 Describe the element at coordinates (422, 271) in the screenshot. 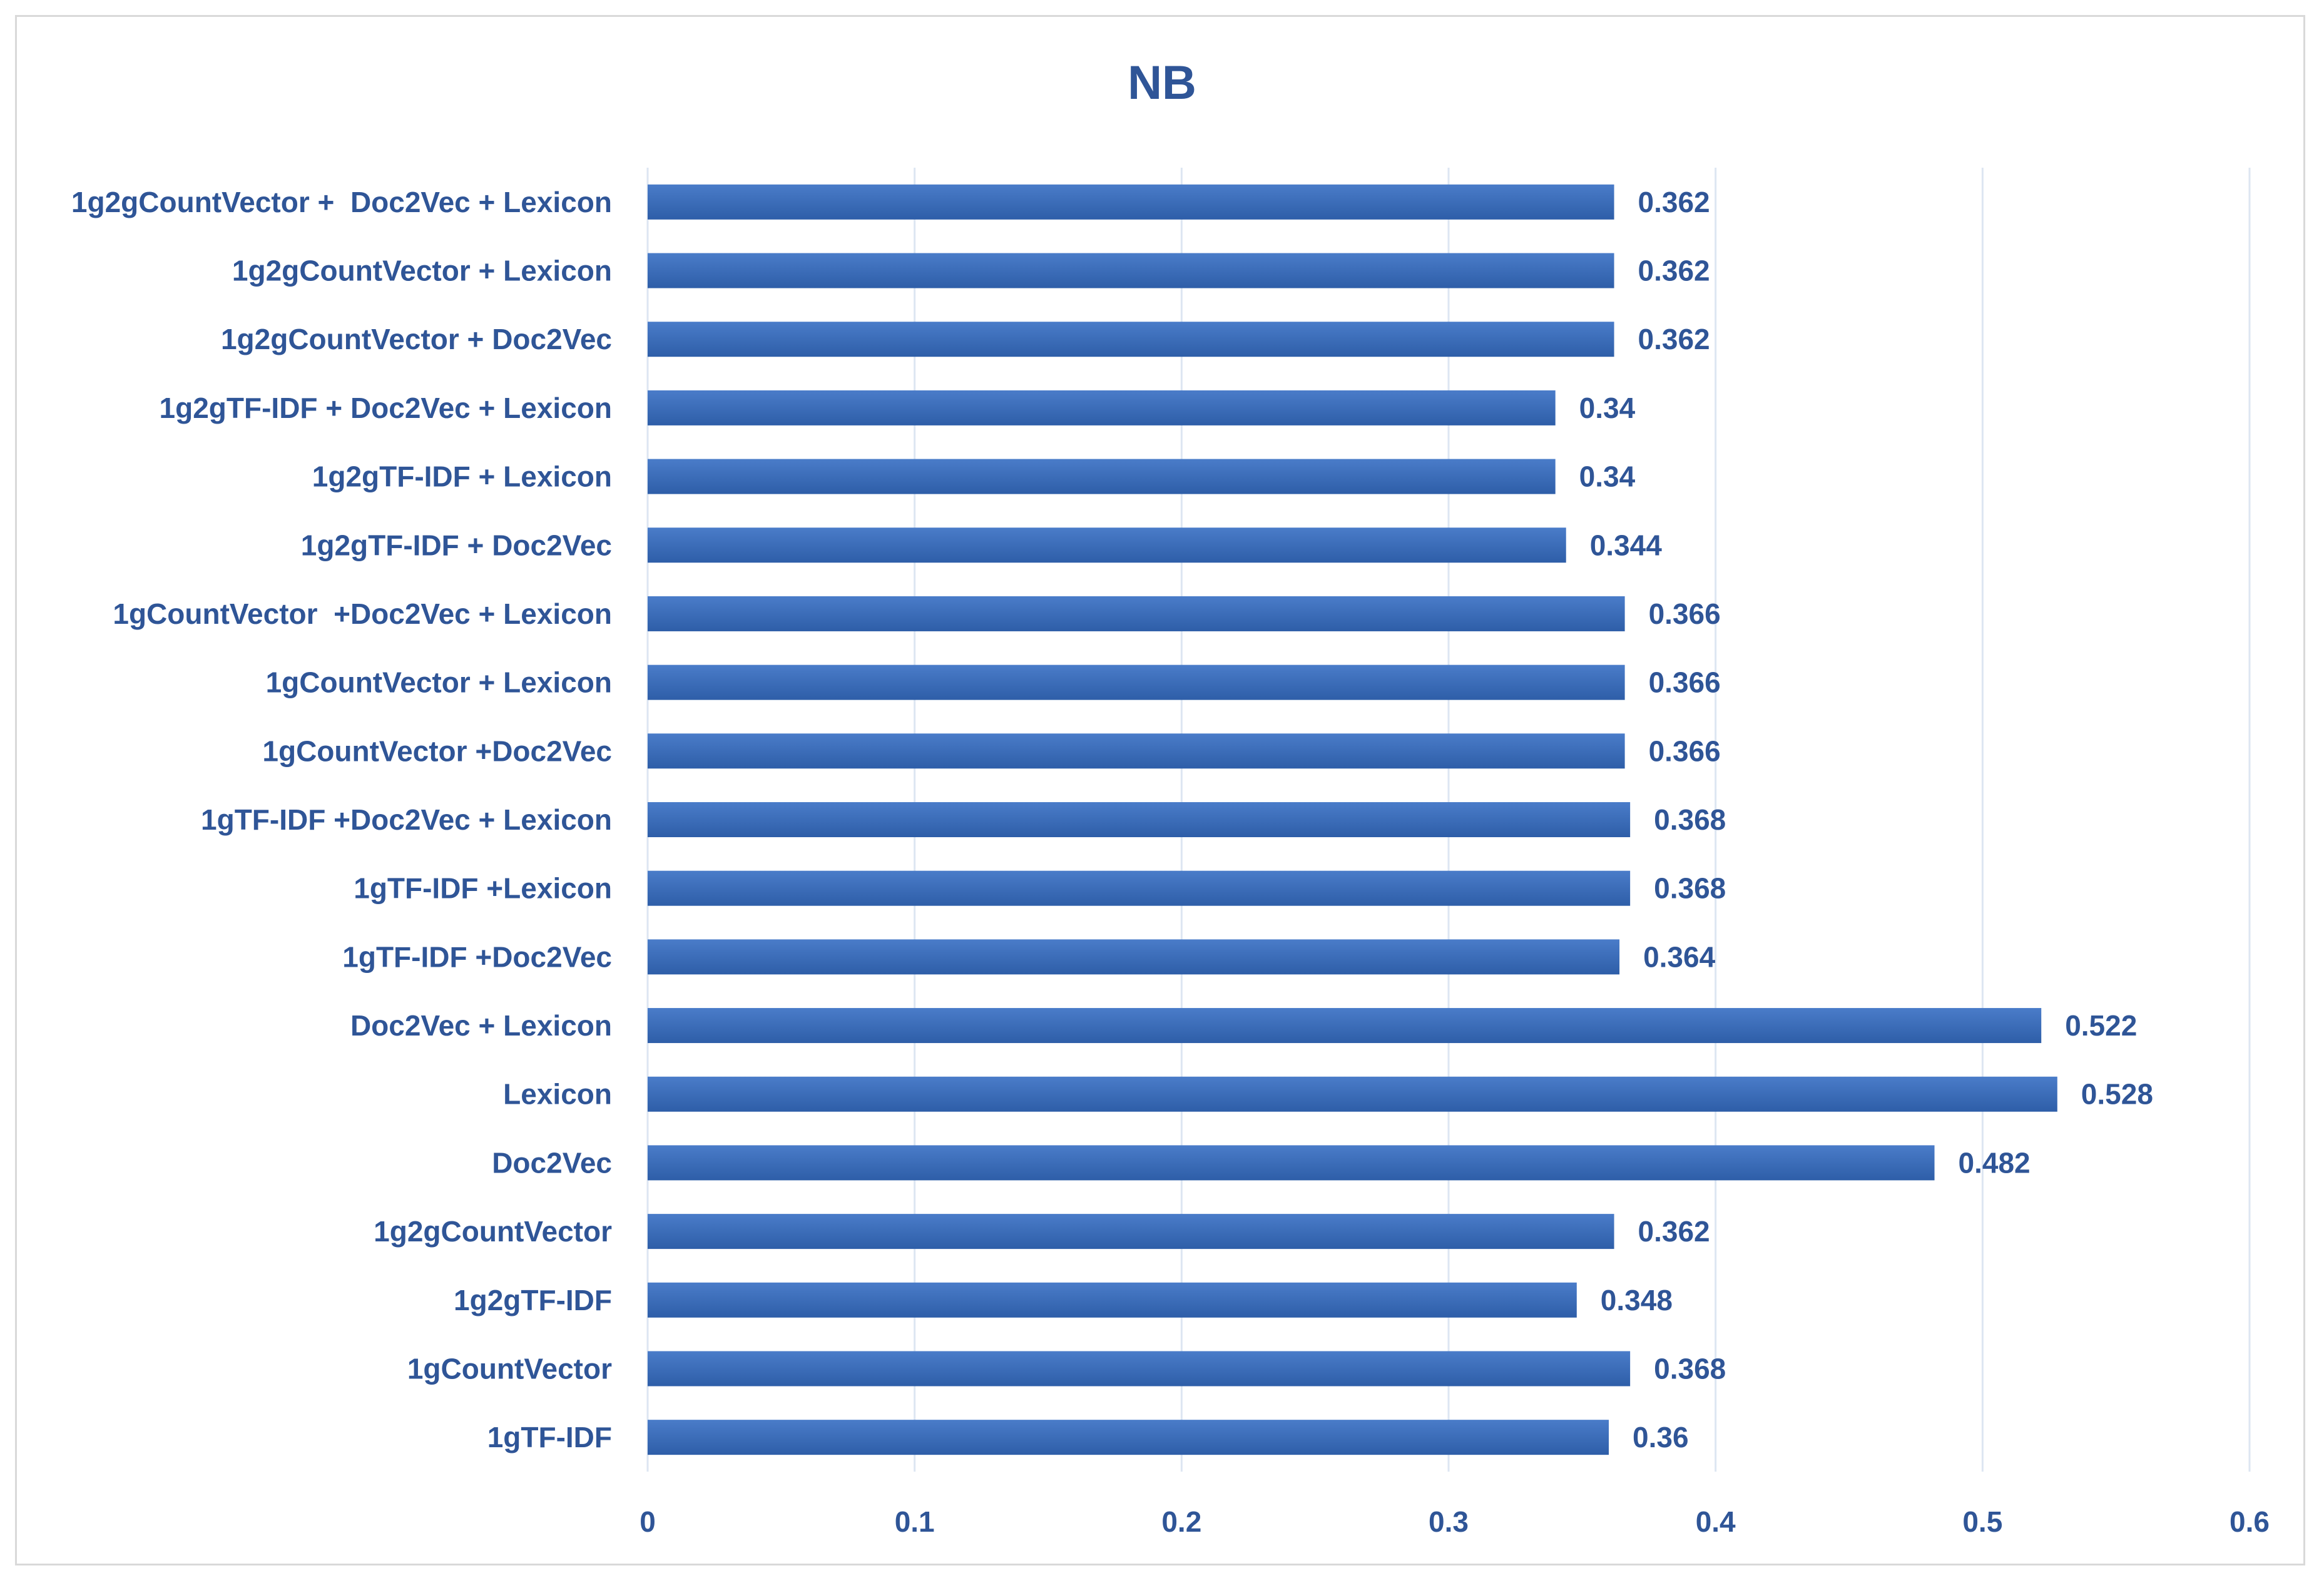

I see `category-label: 1g2gCountVector + Lexicon` at that location.